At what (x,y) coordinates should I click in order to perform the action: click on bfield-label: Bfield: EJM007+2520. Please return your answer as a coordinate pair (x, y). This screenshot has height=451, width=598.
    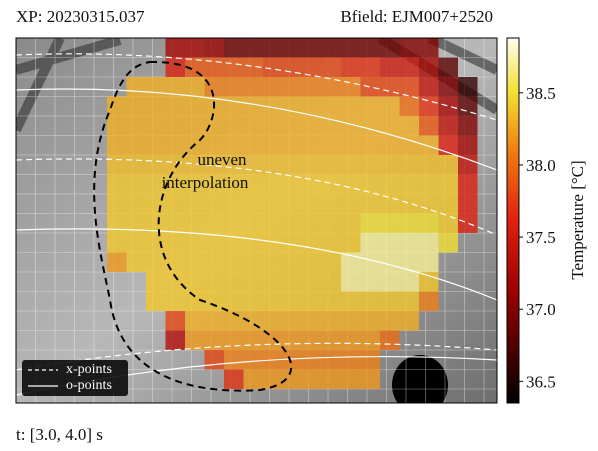
    Looking at the image, I should click on (416, 16).